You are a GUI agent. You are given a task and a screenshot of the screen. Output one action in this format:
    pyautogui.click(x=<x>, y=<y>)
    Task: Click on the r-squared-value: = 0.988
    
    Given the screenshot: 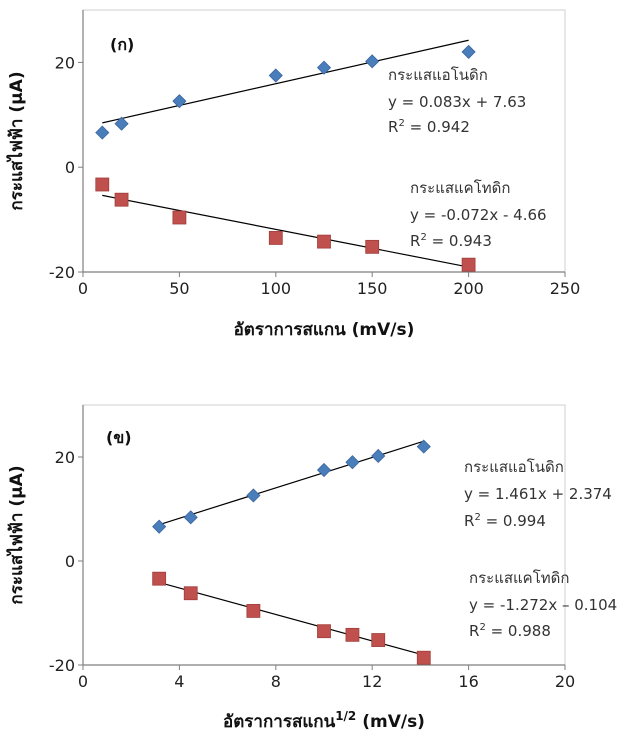 What is the action you would take?
    pyautogui.click(x=518, y=631)
    